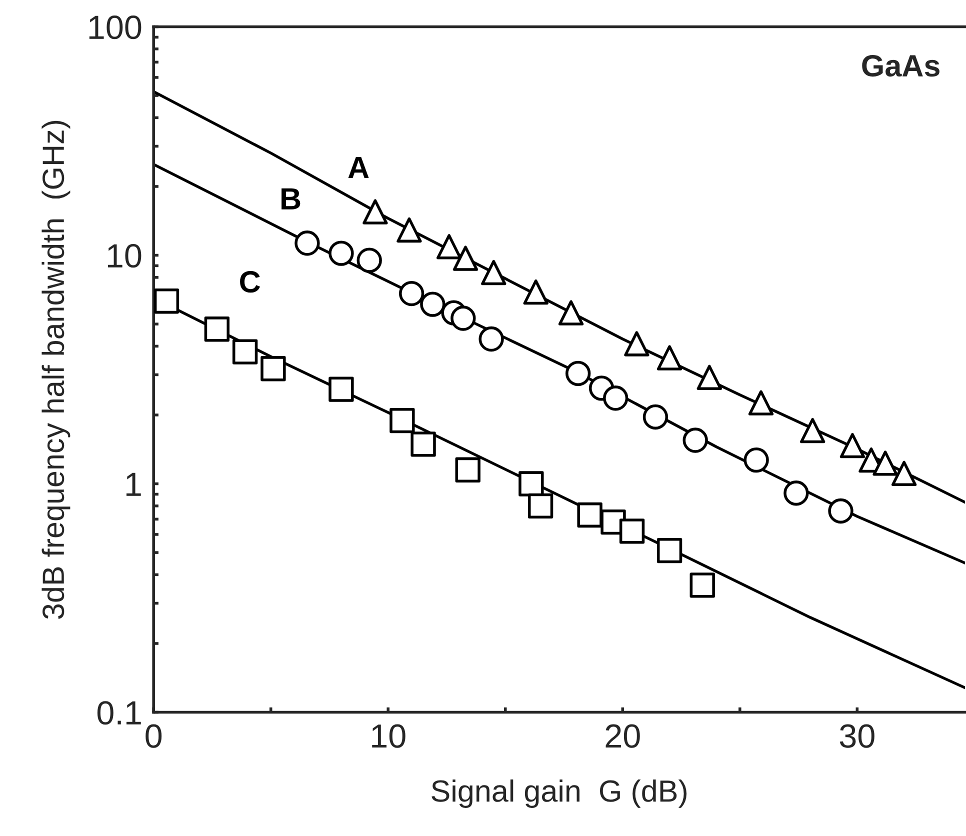  What do you see at coordinates (389, 736) in the screenshot?
I see `x-tick-label: 10` at bounding box center [389, 736].